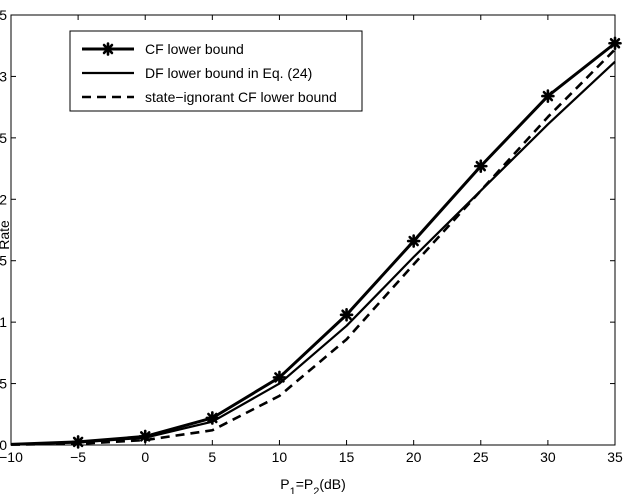 The height and width of the screenshot is (494, 637). I want to click on x-tick-label: −5, so click(78, 457).